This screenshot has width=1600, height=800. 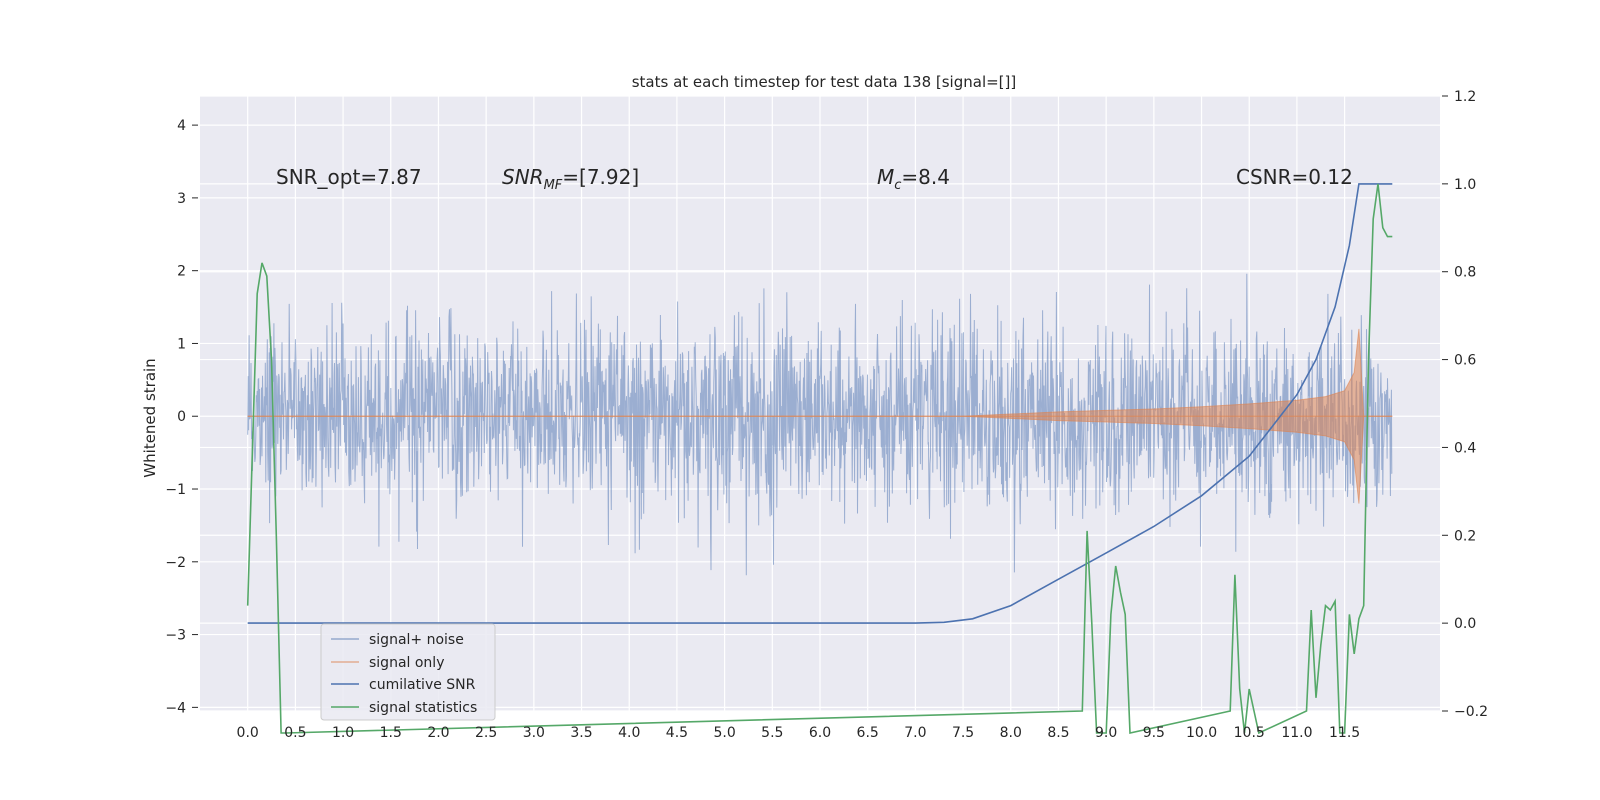 I want to click on annotation-mc-main: M, so click(x=885, y=177).